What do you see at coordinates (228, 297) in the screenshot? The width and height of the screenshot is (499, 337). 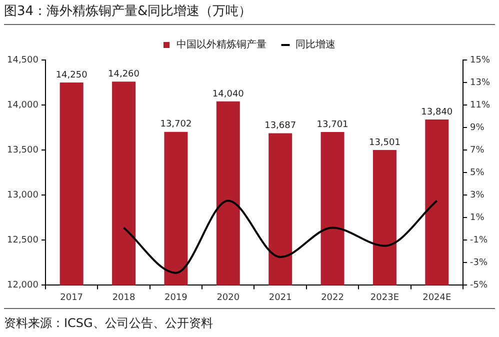 I see `x-tick-label: 2020` at bounding box center [228, 297].